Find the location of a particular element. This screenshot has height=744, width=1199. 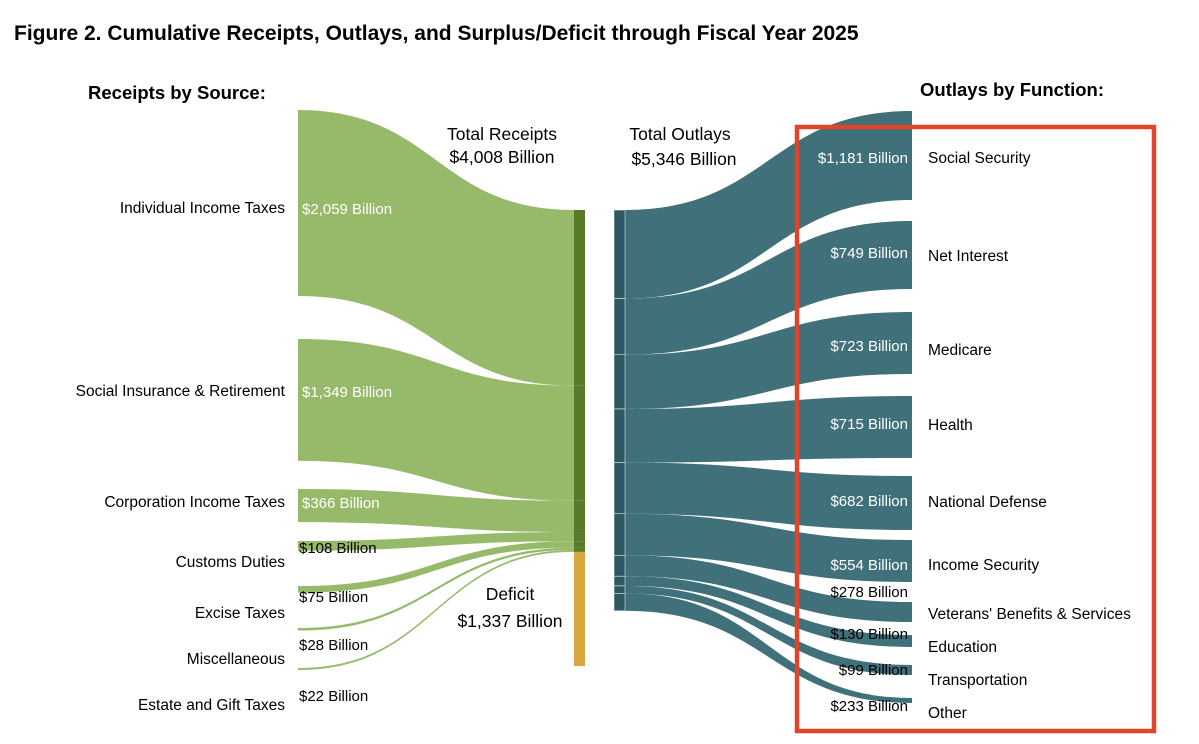

total-outlays-value: $5,346 Billion is located at coordinates (683, 159).